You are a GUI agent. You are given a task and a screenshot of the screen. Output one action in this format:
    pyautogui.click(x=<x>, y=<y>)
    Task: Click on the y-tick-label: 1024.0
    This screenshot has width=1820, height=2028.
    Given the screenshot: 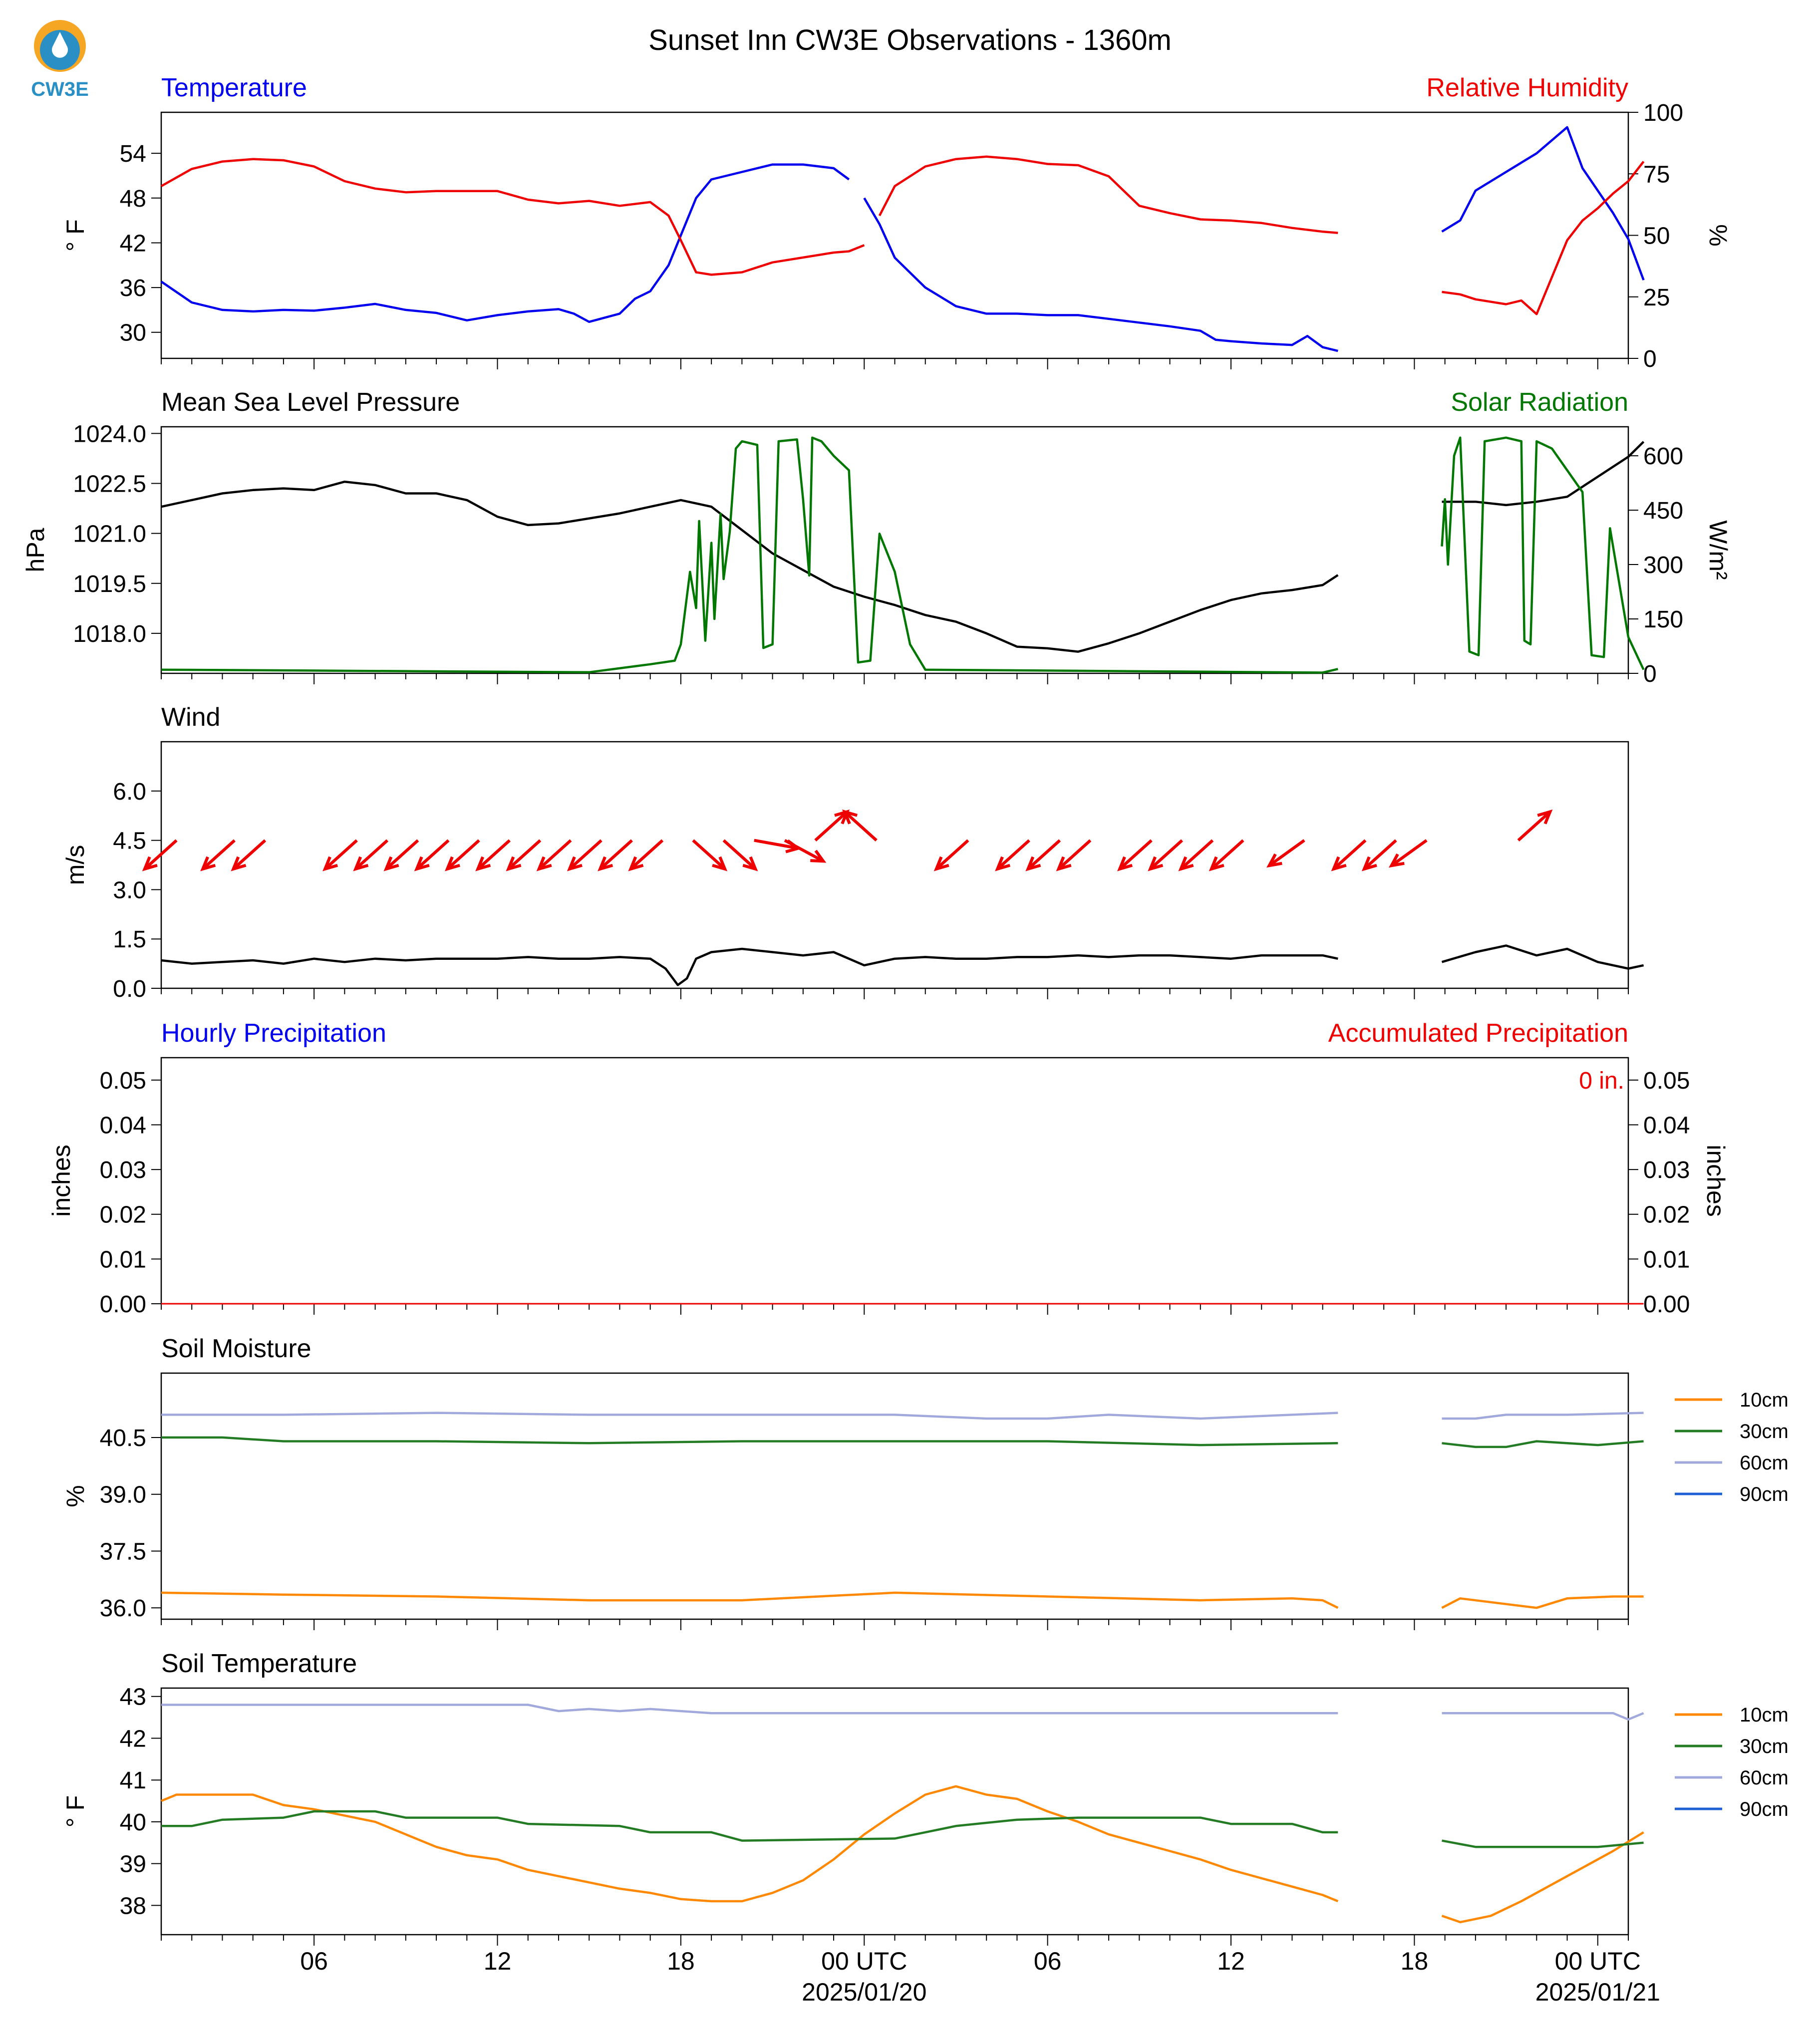 What is the action you would take?
    pyautogui.click(x=109, y=434)
    